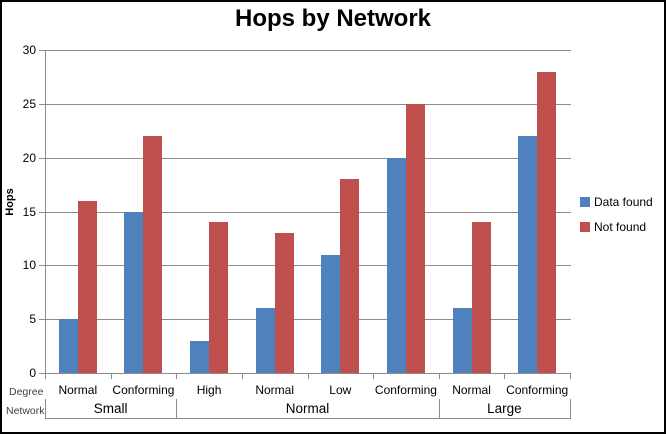 The width and height of the screenshot is (666, 434). What do you see at coordinates (32, 319) in the screenshot?
I see `y-tick-label: 5` at bounding box center [32, 319].